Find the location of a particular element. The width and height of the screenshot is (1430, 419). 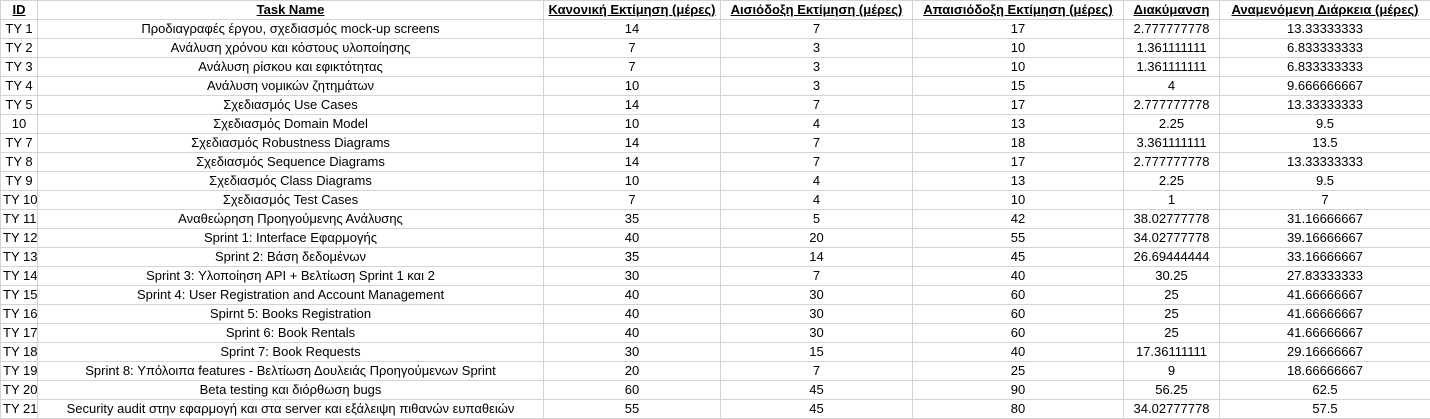

cell-normal-estimate: 35 is located at coordinates (632, 257).